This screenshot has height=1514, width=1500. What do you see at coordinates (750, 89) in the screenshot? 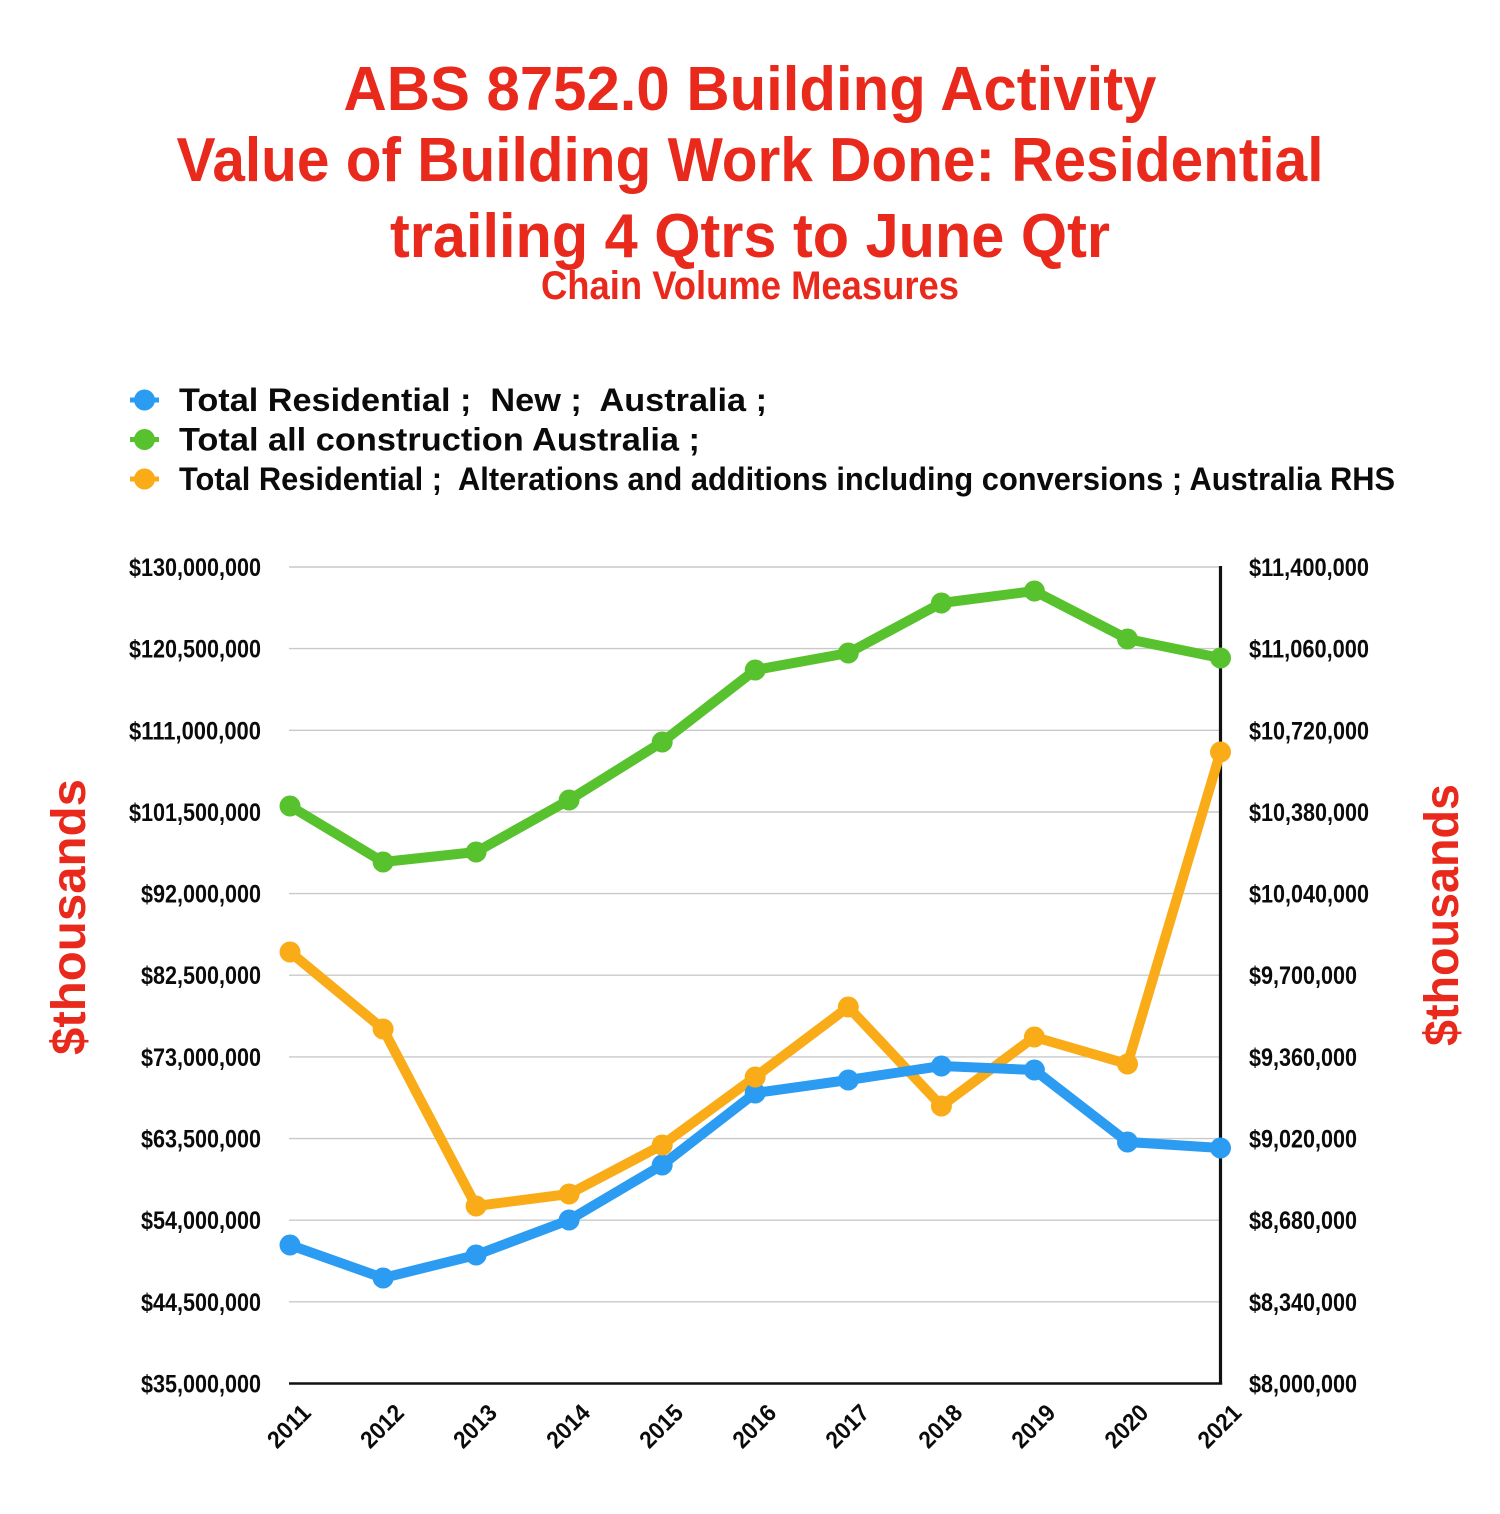
I see `svg-text: ABS 8752.0 Building Activity` at bounding box center [750, 89].